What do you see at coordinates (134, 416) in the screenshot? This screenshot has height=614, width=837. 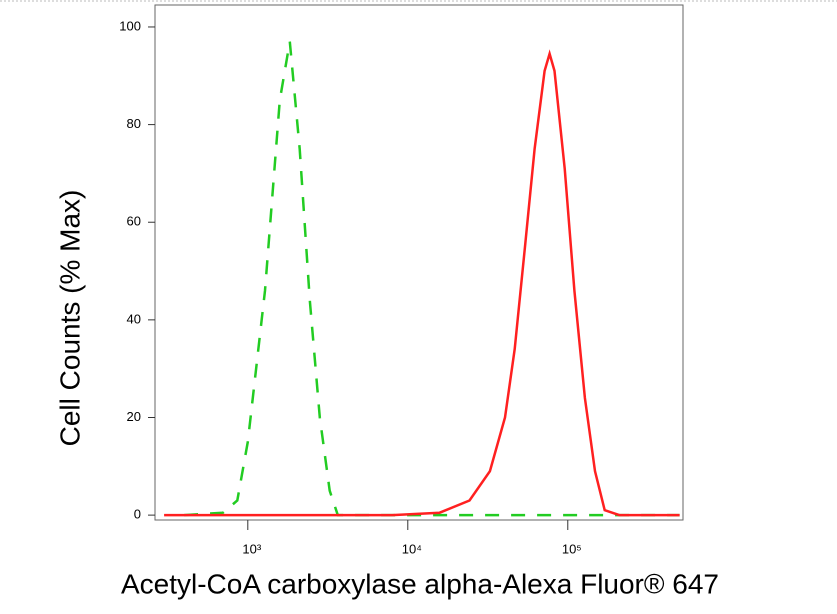 I see `y-tick-label: 20` at bounding box center [134, 416].